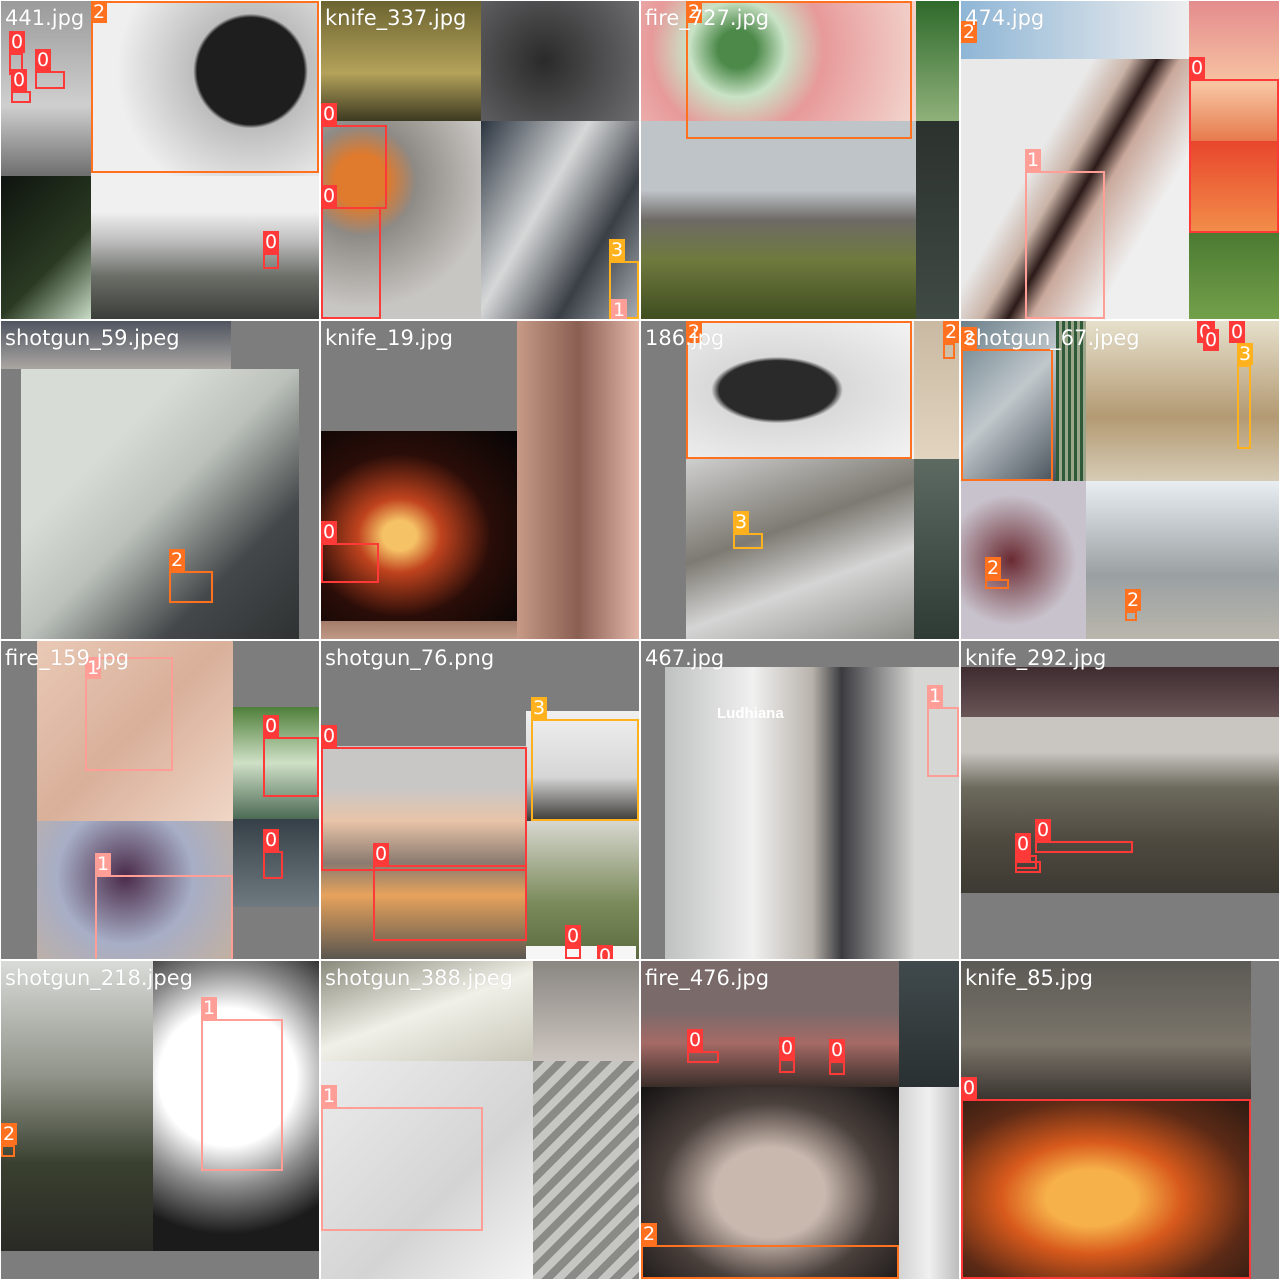 This screenshot has height=1280, width=1280. Describe the element at coordinates (1120, 800) in the screenshot. I see `mosaic-tile: 000knife_292.jpg` at that location.